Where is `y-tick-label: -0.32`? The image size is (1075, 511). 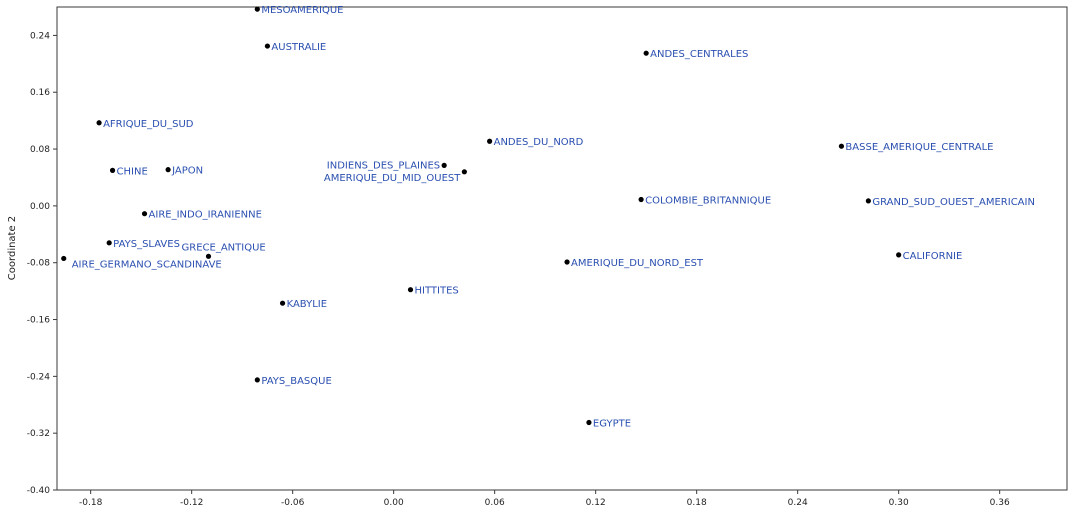 y-tick-label: -0.32 is located at coordinates (38, 434).